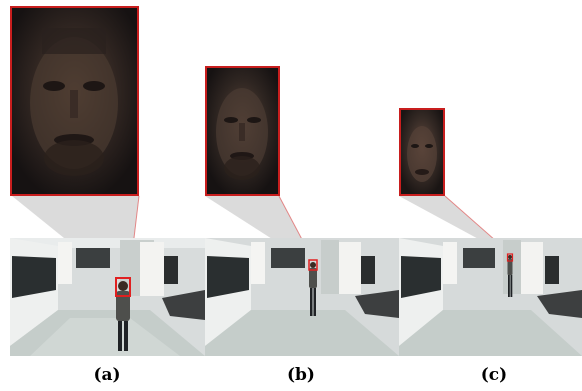 The image size is (582, 391). I want to click on face-crop-a, so click(74, 101).